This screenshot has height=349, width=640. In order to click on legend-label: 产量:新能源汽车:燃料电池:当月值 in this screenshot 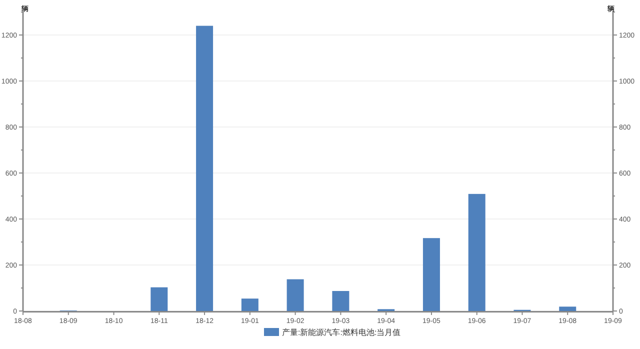, I will do `click(341, 332)`.